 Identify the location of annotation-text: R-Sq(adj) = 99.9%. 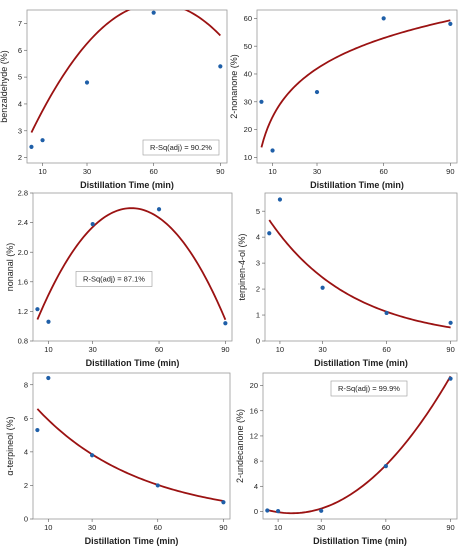
(369, 388).